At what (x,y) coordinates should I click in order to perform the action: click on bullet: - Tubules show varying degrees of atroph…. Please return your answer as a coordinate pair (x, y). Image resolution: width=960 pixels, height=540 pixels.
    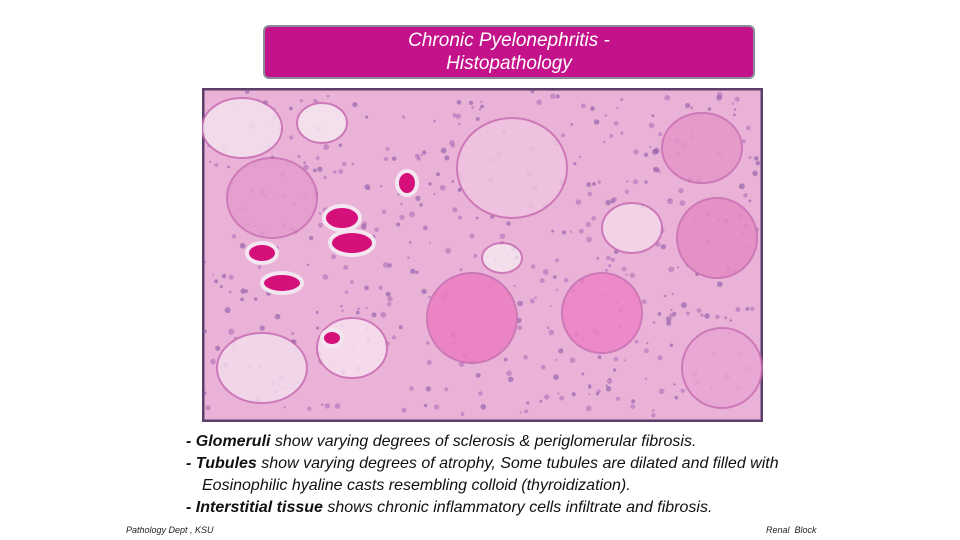
    Looking at the image, I should click on (486, 475).